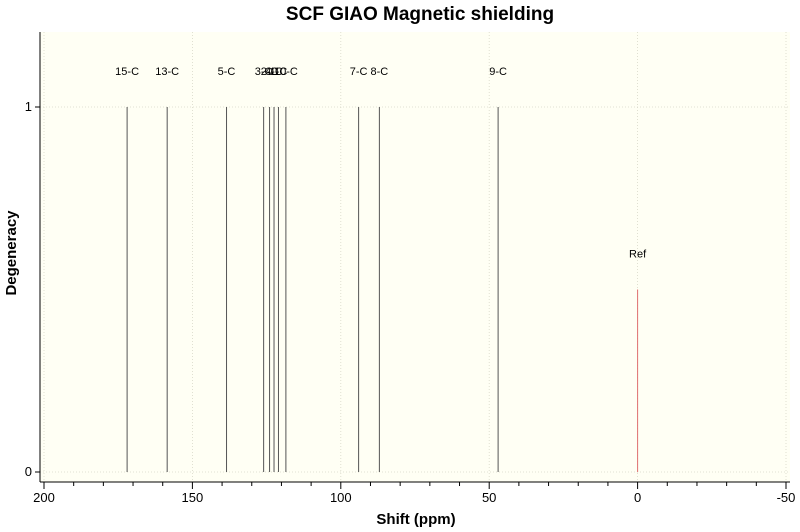 This screenshot has width=800, height=532. I want to click on x-tick-label: 50, so click(489, 497).